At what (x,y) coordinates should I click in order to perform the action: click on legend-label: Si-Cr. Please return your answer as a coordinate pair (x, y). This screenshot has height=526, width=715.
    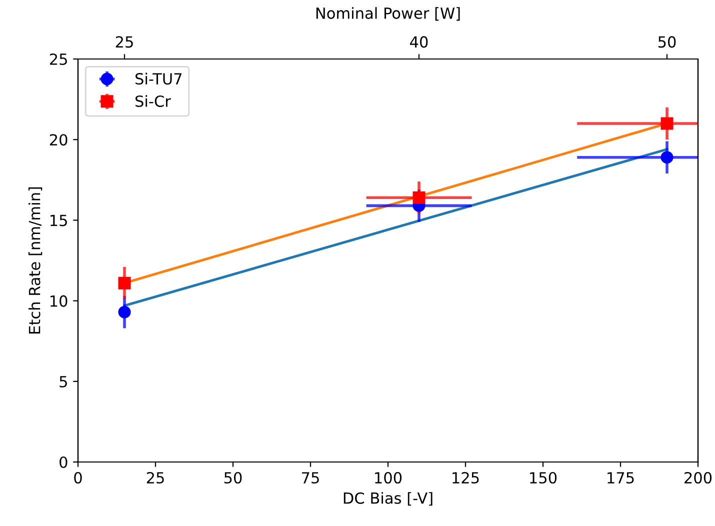
    Looking at the image, I should click on (153, 101).